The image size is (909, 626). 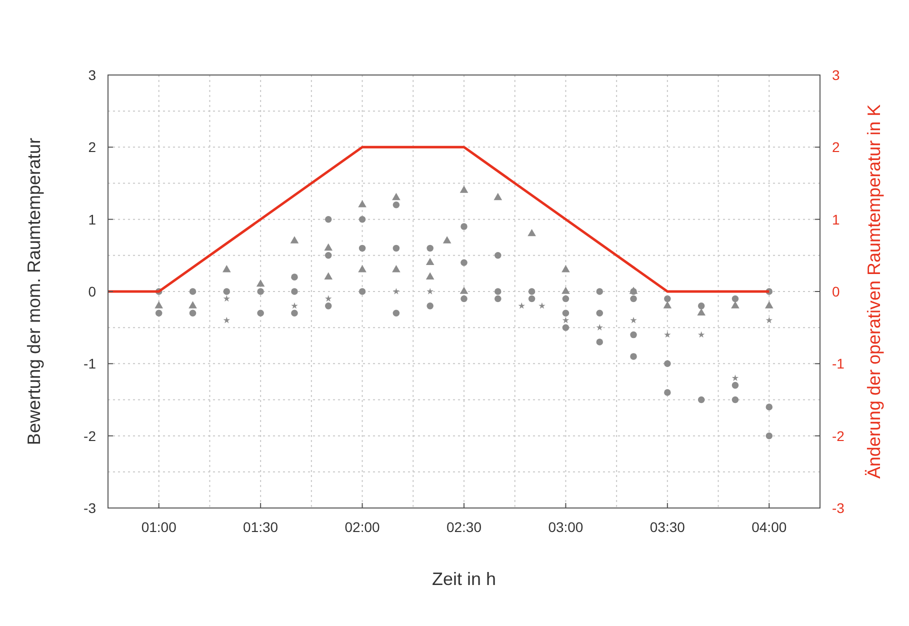 What do you see at coordinates (90, 508) in the screenshot?
I see `y-tick-label: -3` at bounding box center [90, 508].